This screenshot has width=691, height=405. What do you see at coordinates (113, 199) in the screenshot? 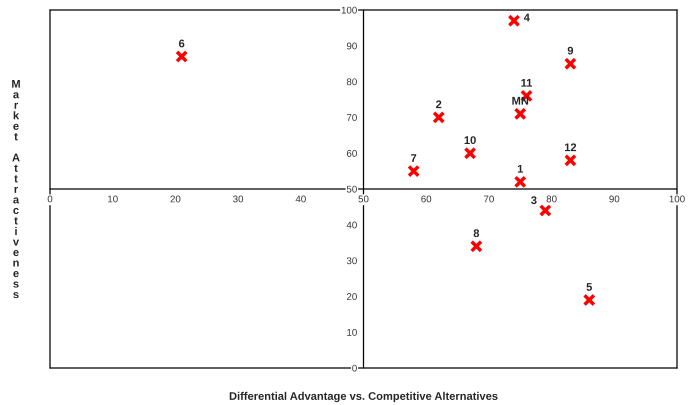
I see `x-tick-label: 10` at bounding box center [113, 199].